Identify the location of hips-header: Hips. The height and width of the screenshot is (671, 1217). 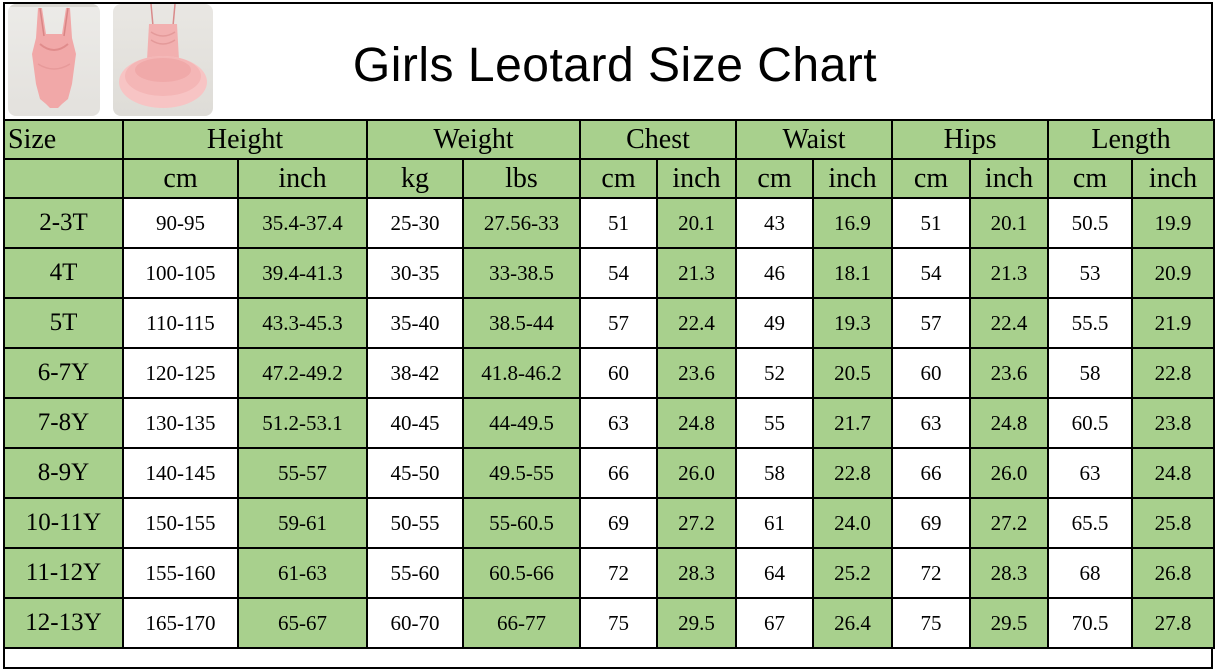
(970, 139).